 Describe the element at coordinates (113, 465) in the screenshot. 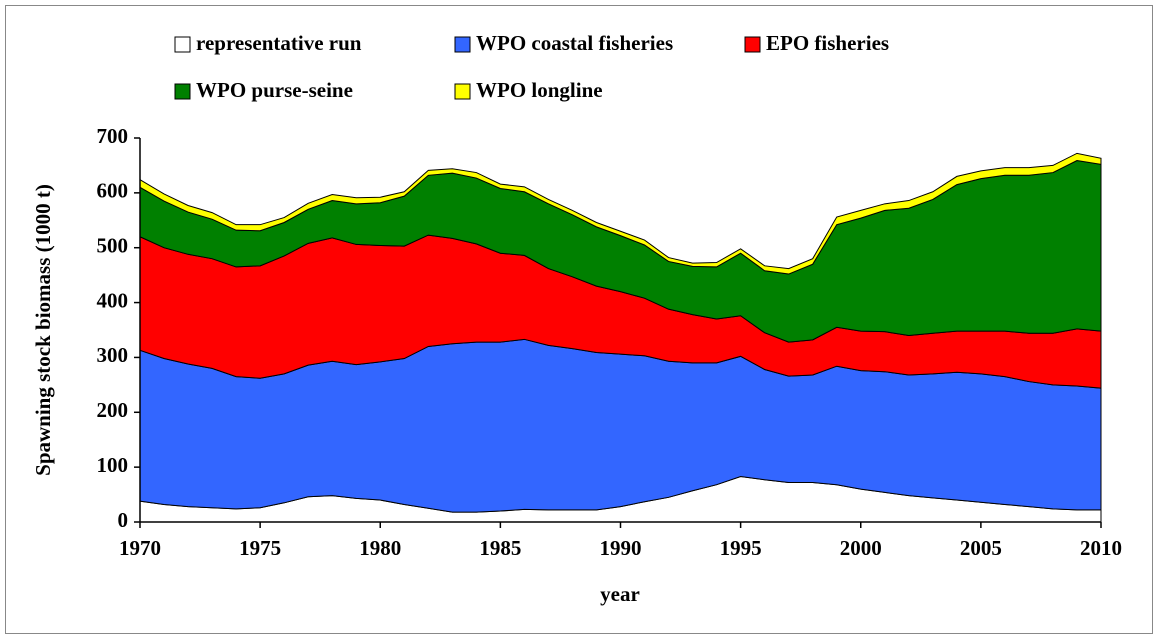

I see `y-tick-label: 100` at that location.